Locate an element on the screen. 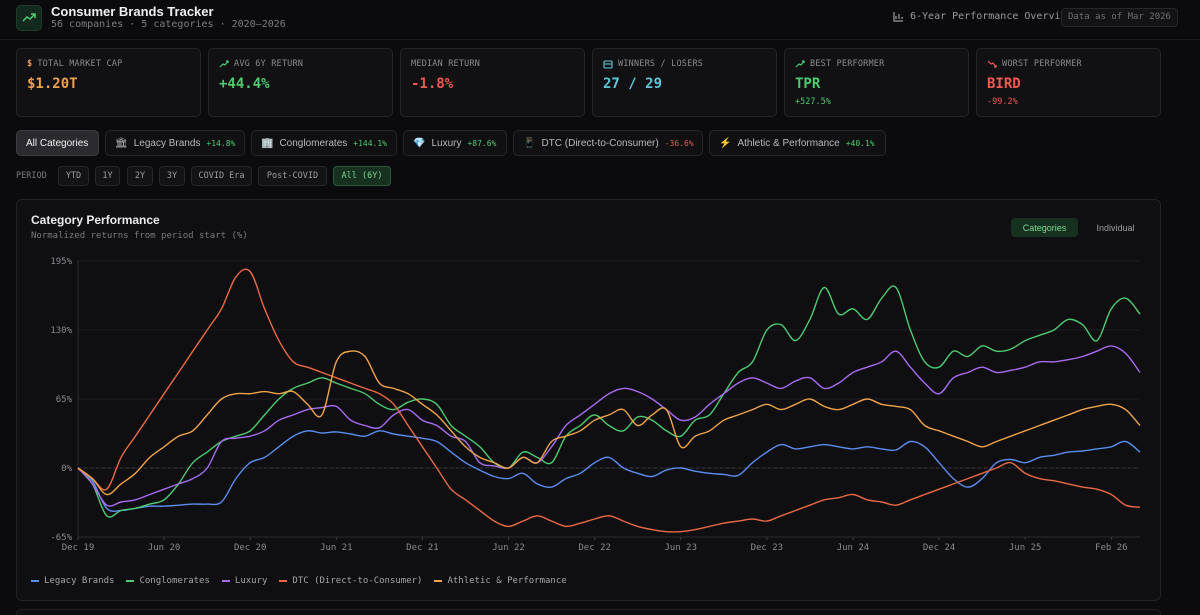 The height and width of the screenshot is (615, 1200). bar-chart-icon is located at coordinates (898, 17).